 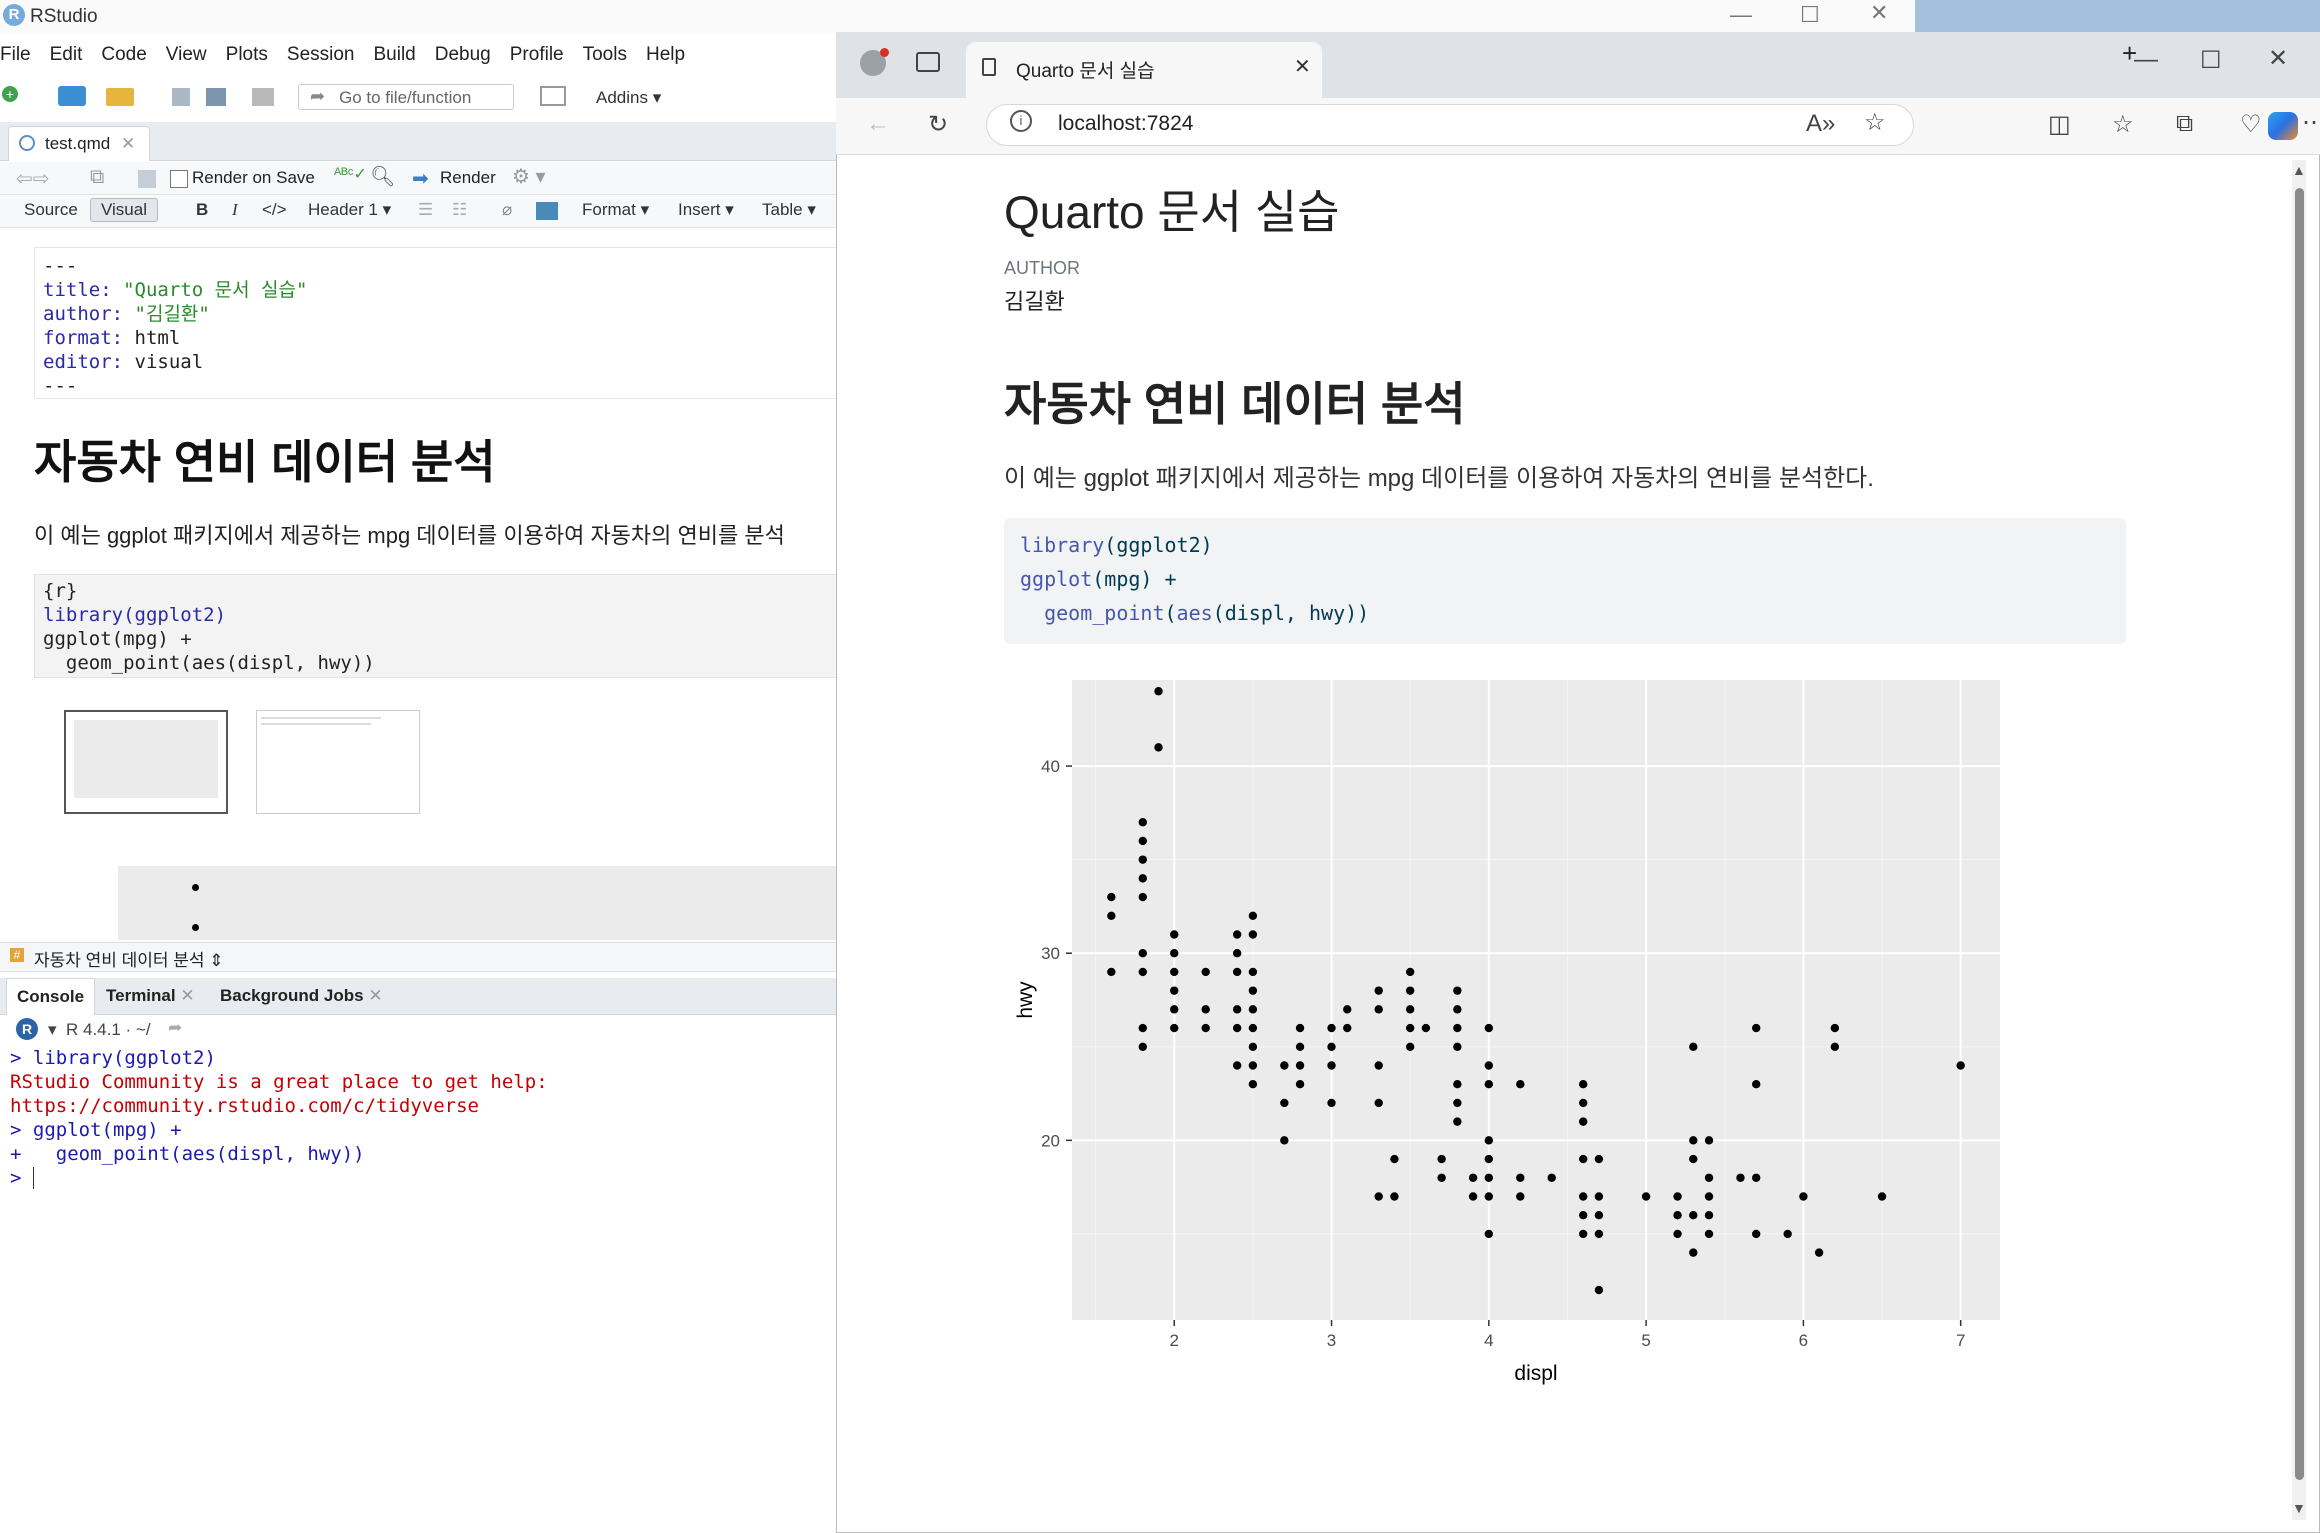 I want to click on render-on-save-checkbox, so click(x=179, y=179).